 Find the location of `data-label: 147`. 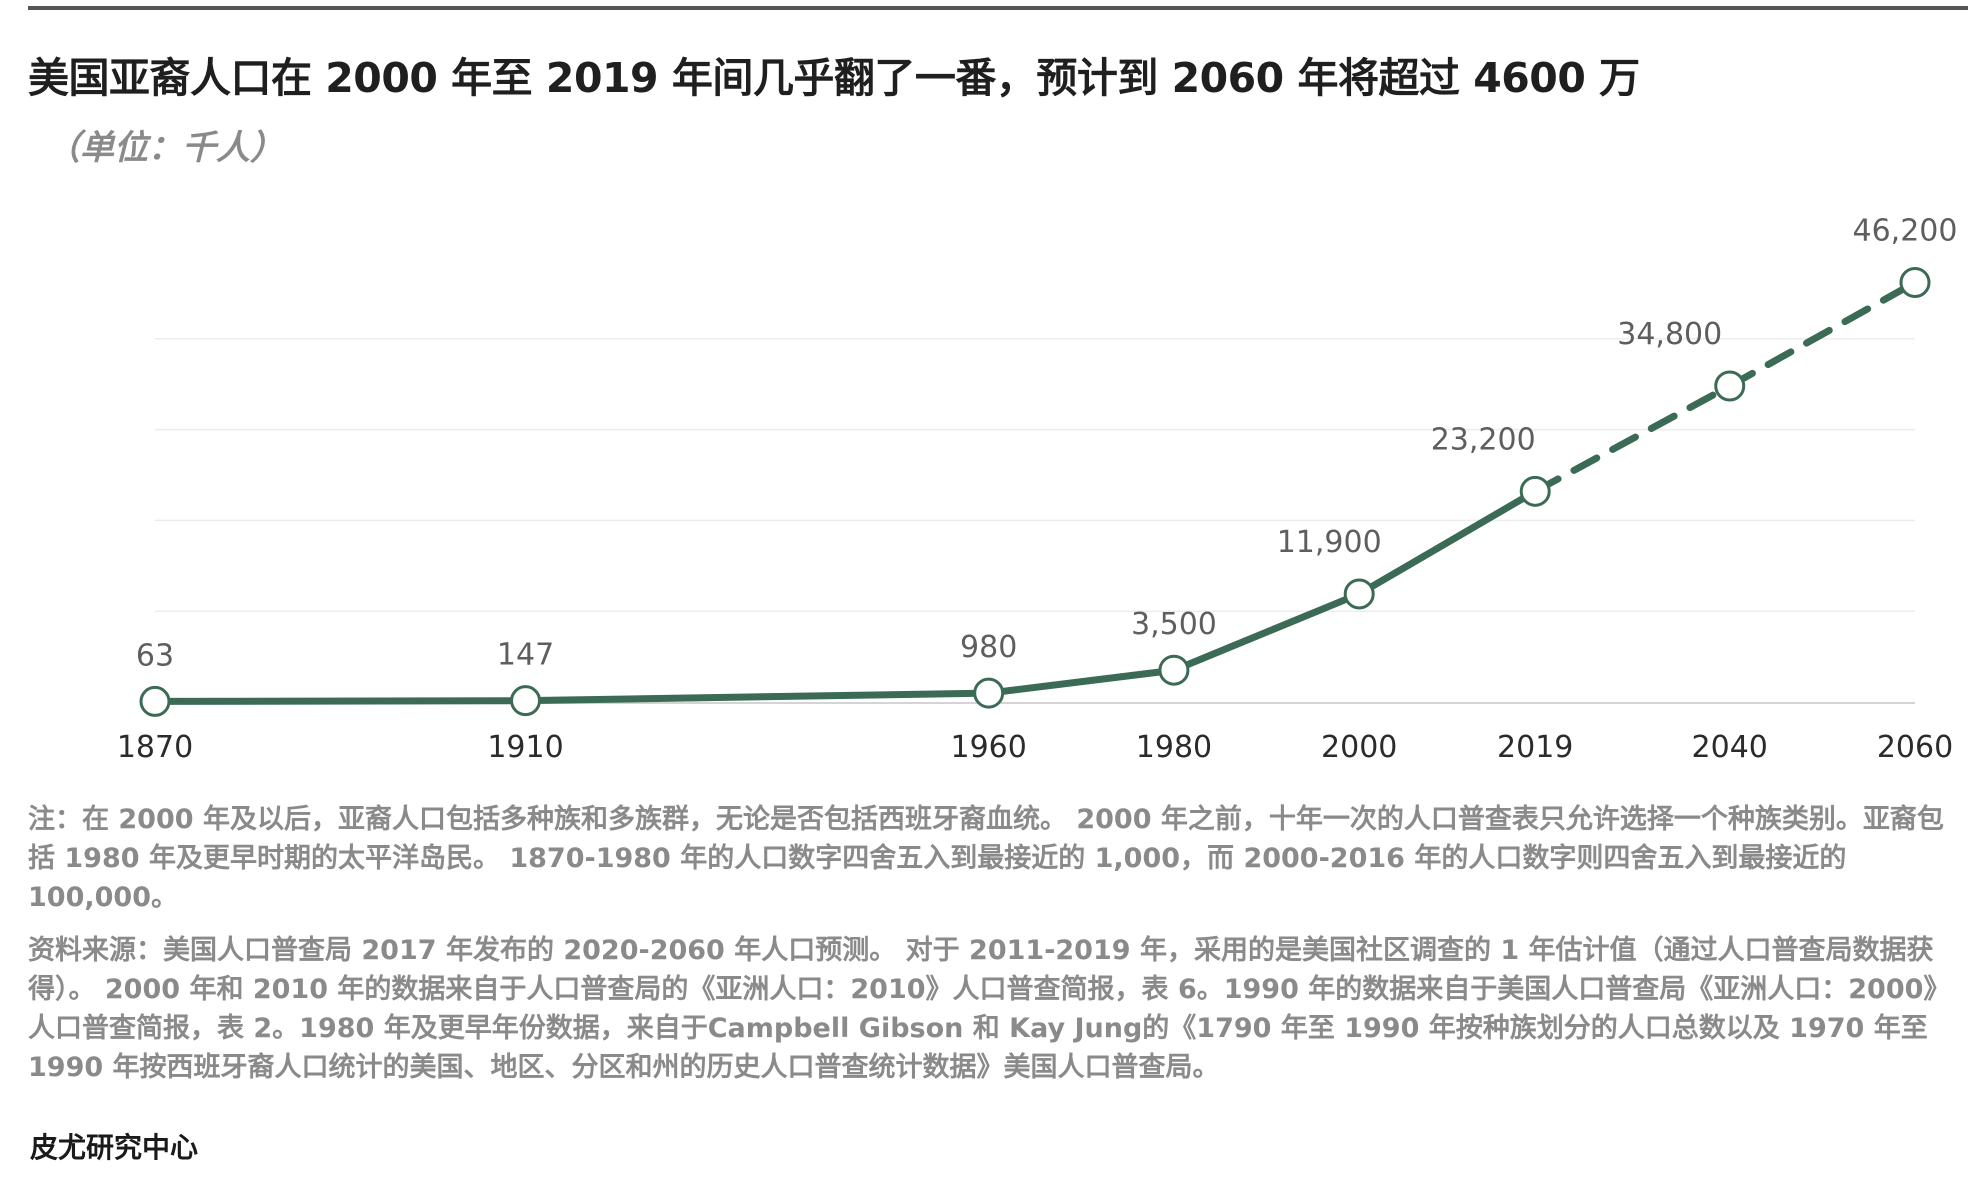

data-label: 147 is located at coordinates (525, 655).